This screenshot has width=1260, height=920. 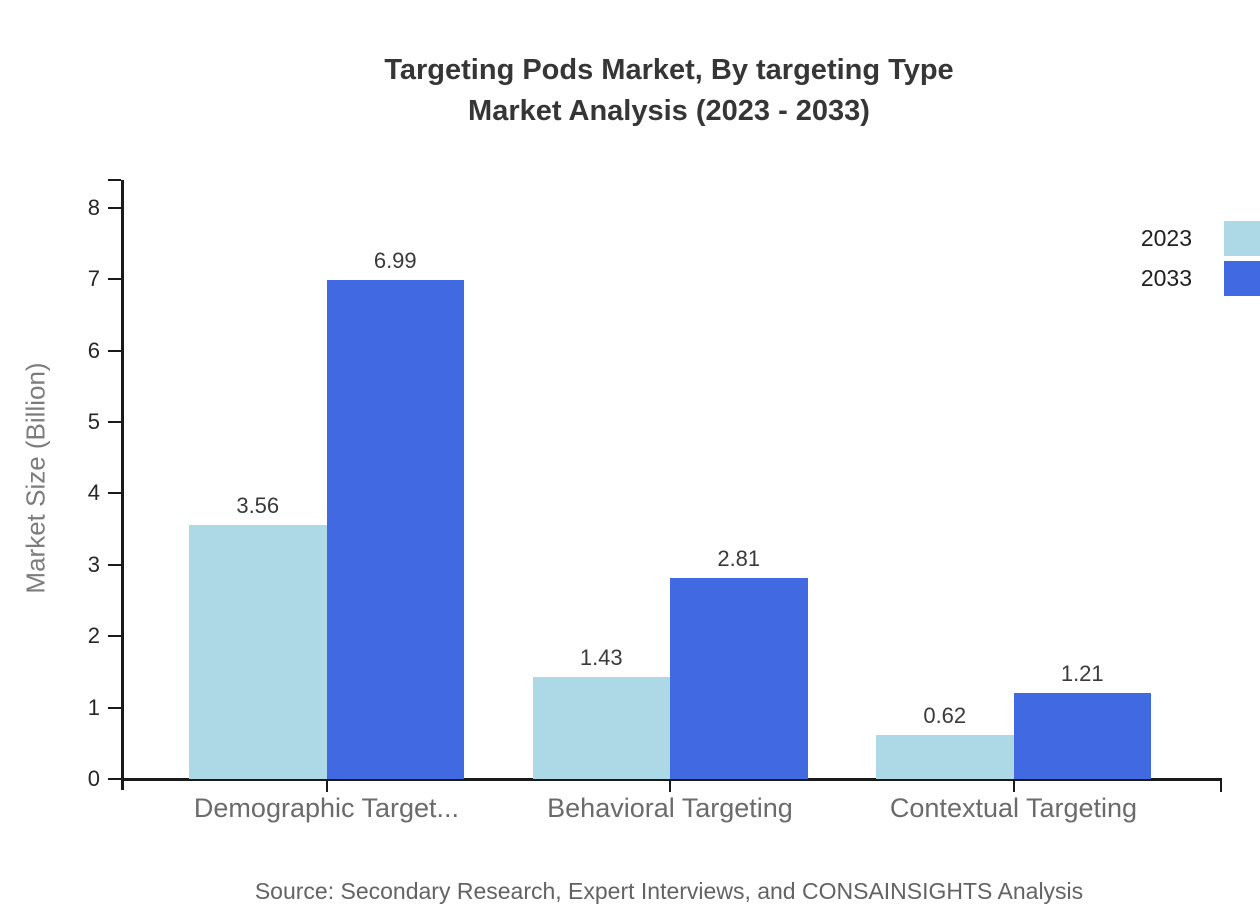 What do you see at coordinates (1220, 785) in the screenshot?
I see `x-axis-right-end-tick` at bounding box center [1220, 785].